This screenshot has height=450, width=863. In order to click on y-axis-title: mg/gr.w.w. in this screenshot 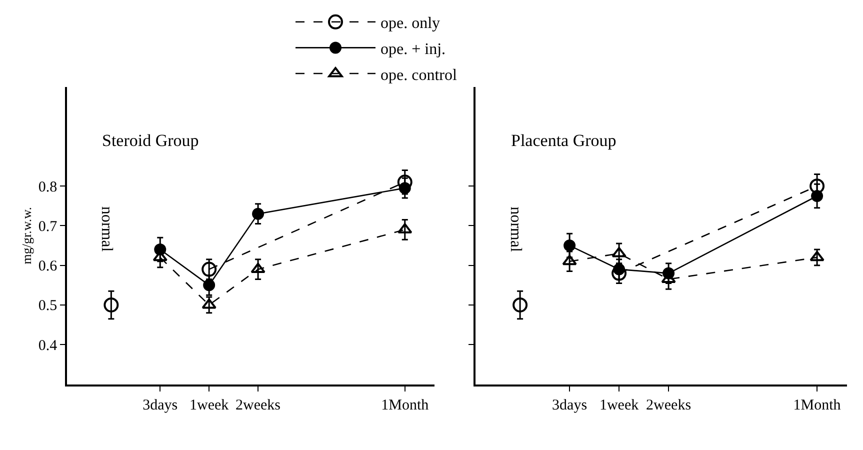, I will do `click(26, 235)`.